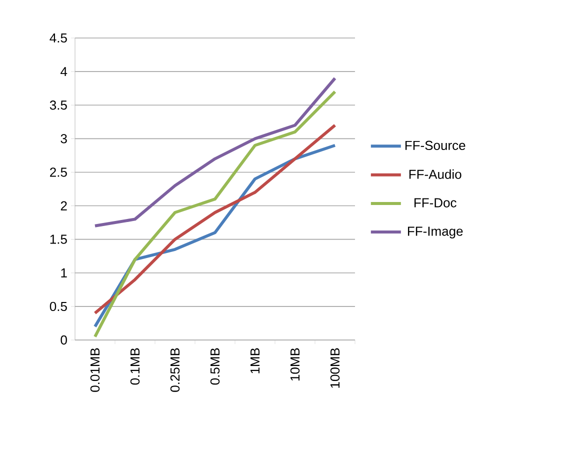  What do you see at coordinates (335, 368) in the screenshot?
I see `x-tick-label: 100MB` at bounding box center [335, 368].